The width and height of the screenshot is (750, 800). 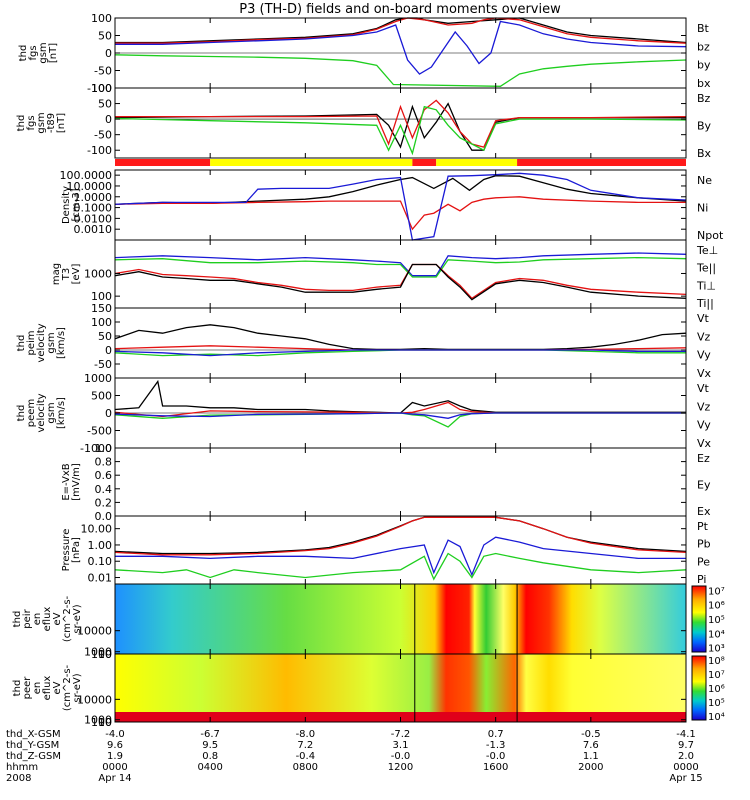 I want to click on y-tick-label: 50, so click(x=105, y=36).